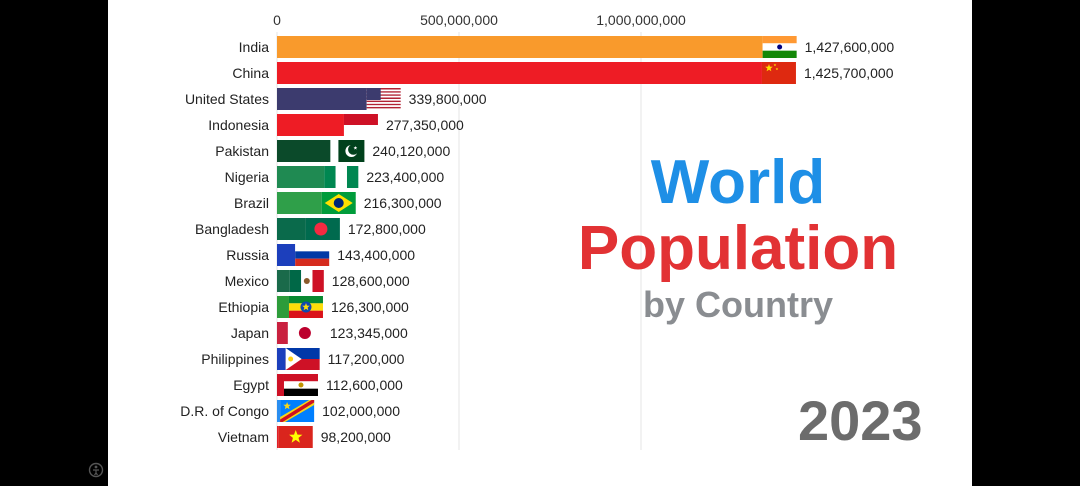 This screenshot has width=1080, height=486. I want to click on x-tick-label: 500,000,000, so click(459, 20).